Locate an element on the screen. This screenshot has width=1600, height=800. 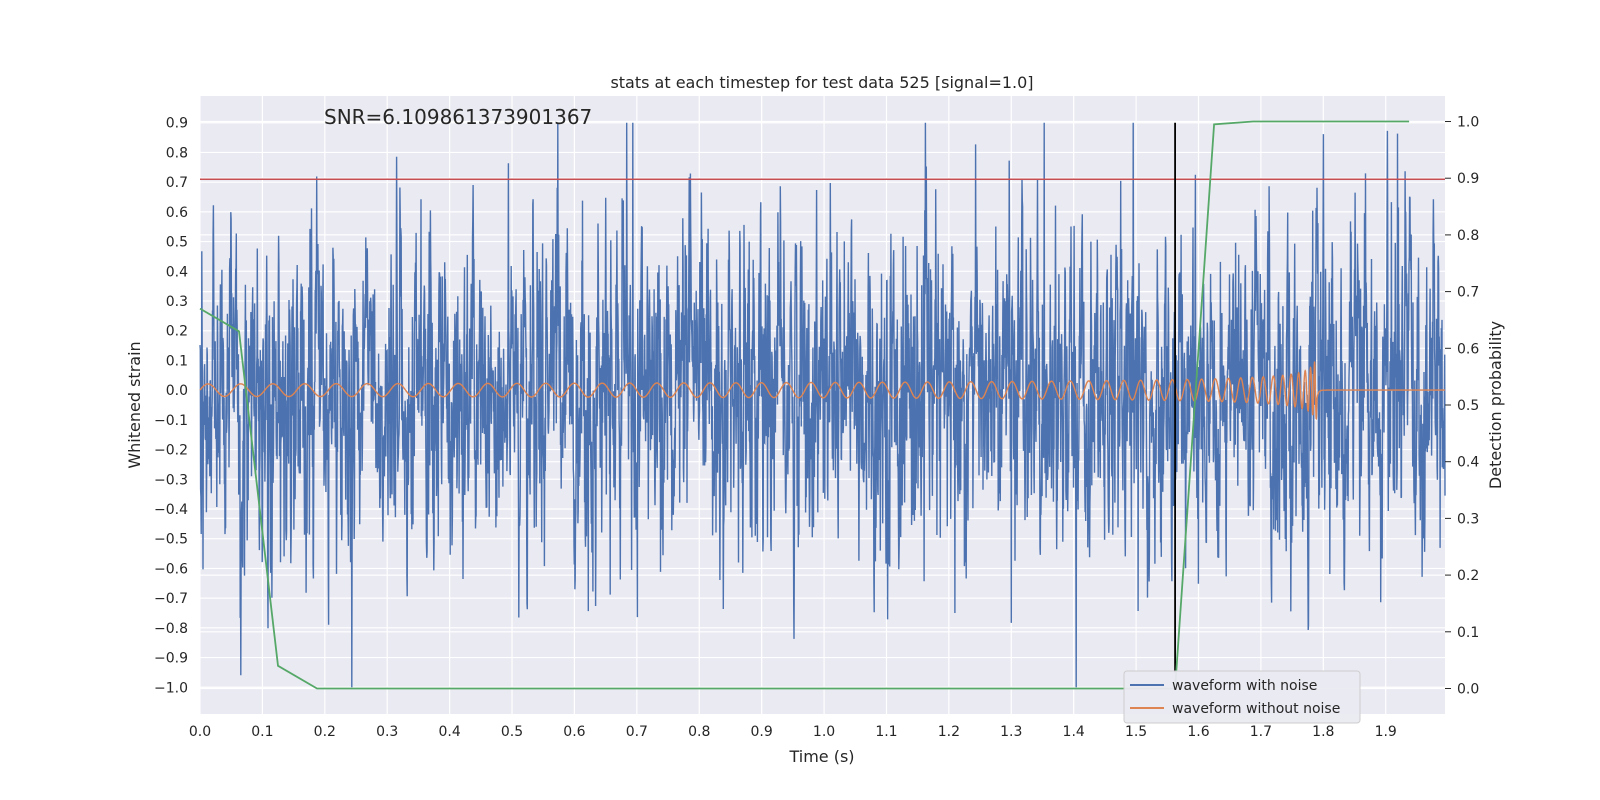
x-tick-label: 0.7 is located at coordinates (637, 732).